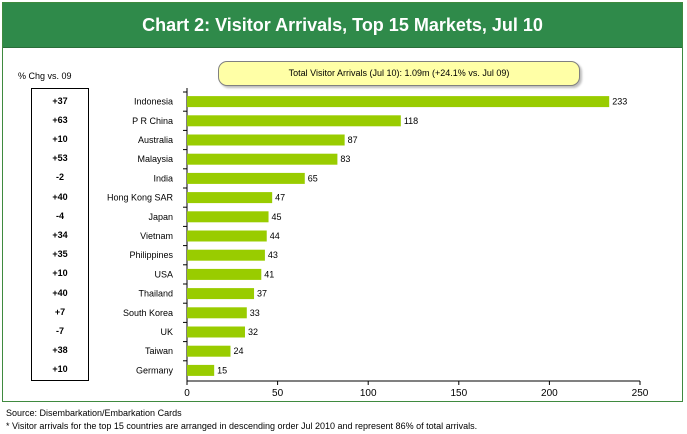 The image size is (687, 434). Describe the element at coordinates (255, 313) in the screenshot. I see `data-label: 33` at that location.